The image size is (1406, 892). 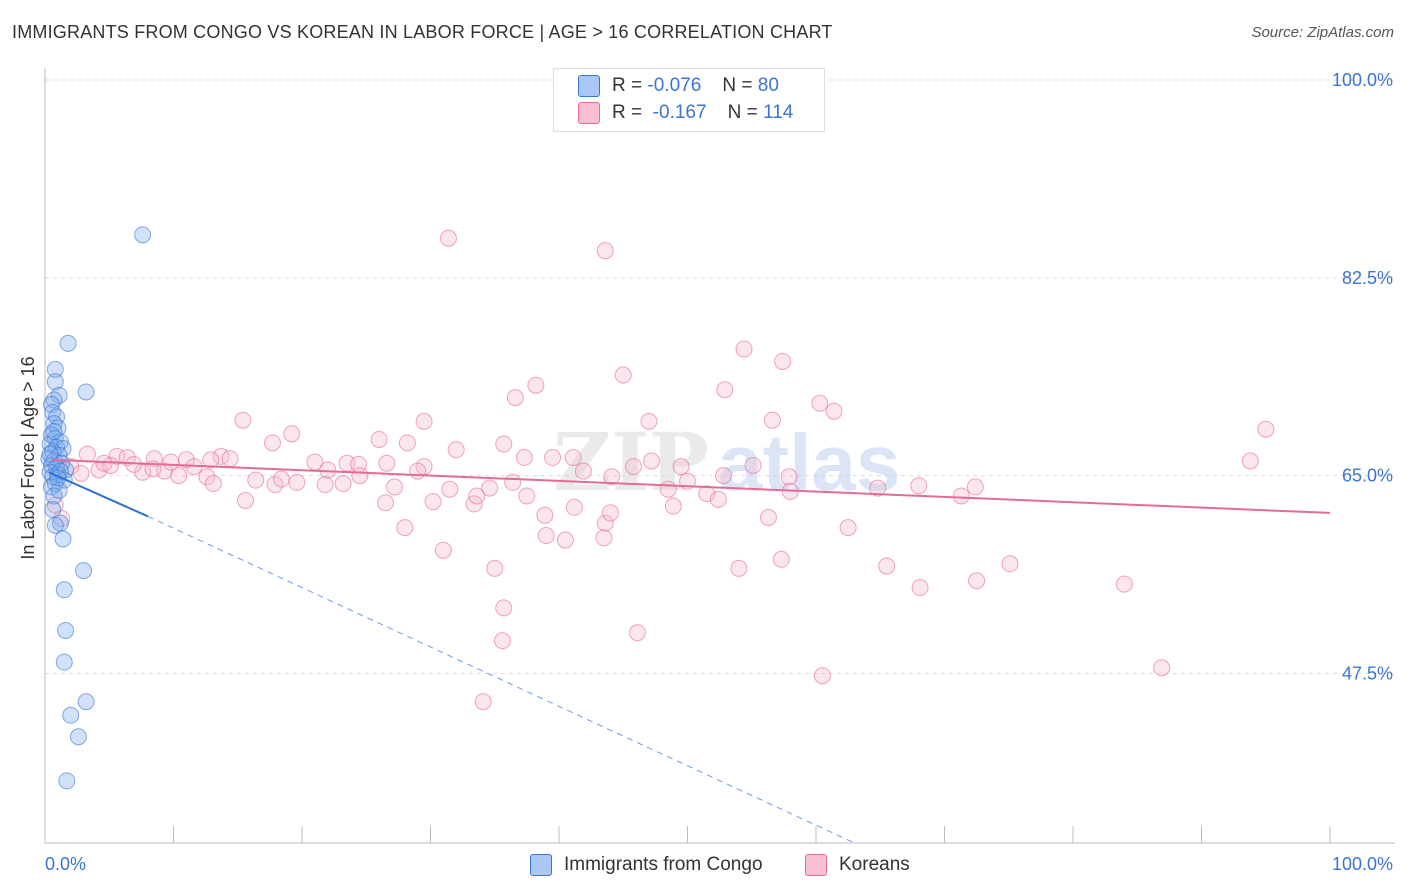 I want to click on korean-trend-line, so click(x=691, y=486).